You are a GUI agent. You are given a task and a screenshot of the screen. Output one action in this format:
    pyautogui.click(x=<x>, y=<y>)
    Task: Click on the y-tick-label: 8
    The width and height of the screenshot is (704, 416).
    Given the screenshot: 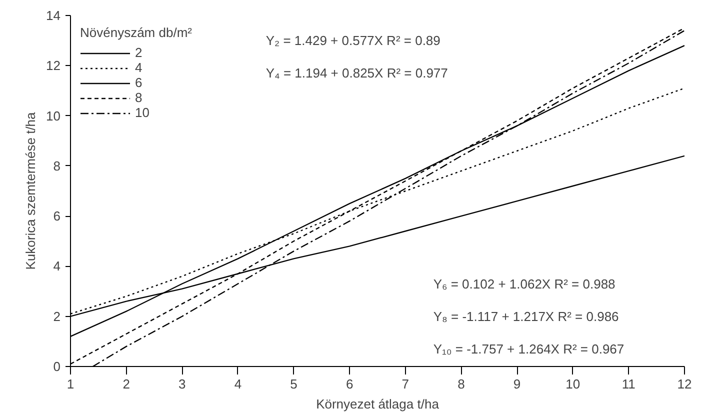 What is the action you would take?
    pyautogui.click(x=57, y=166)
    